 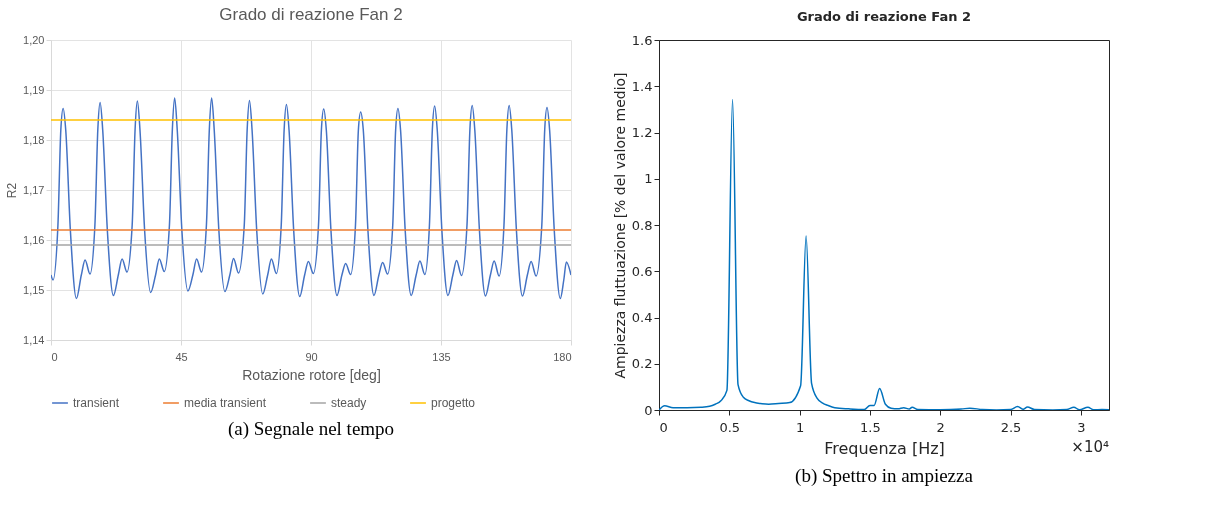 I want to click on text: (b) Spettro in ampiezza, so click(x=884, y=476).